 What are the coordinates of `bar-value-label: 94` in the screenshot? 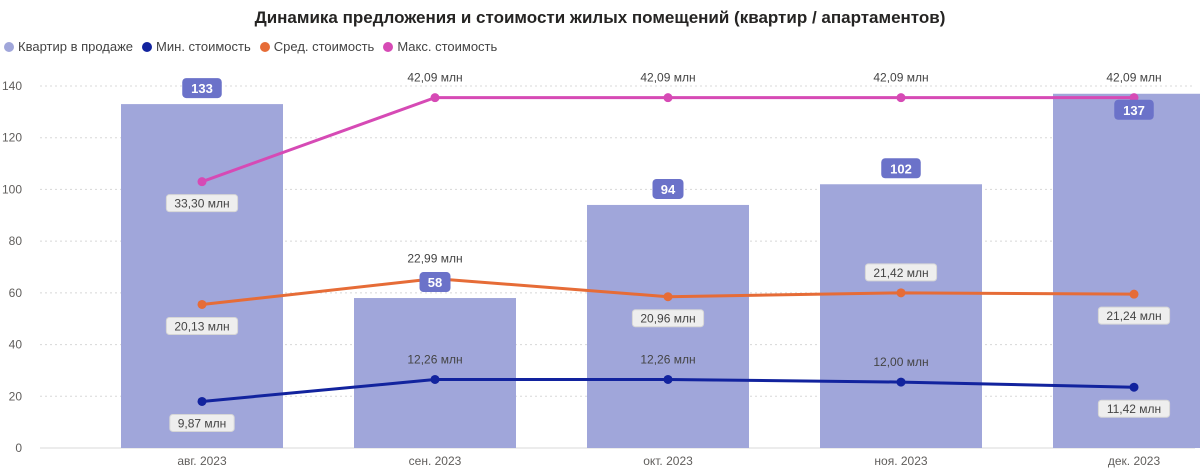 It's located at (668, 189).